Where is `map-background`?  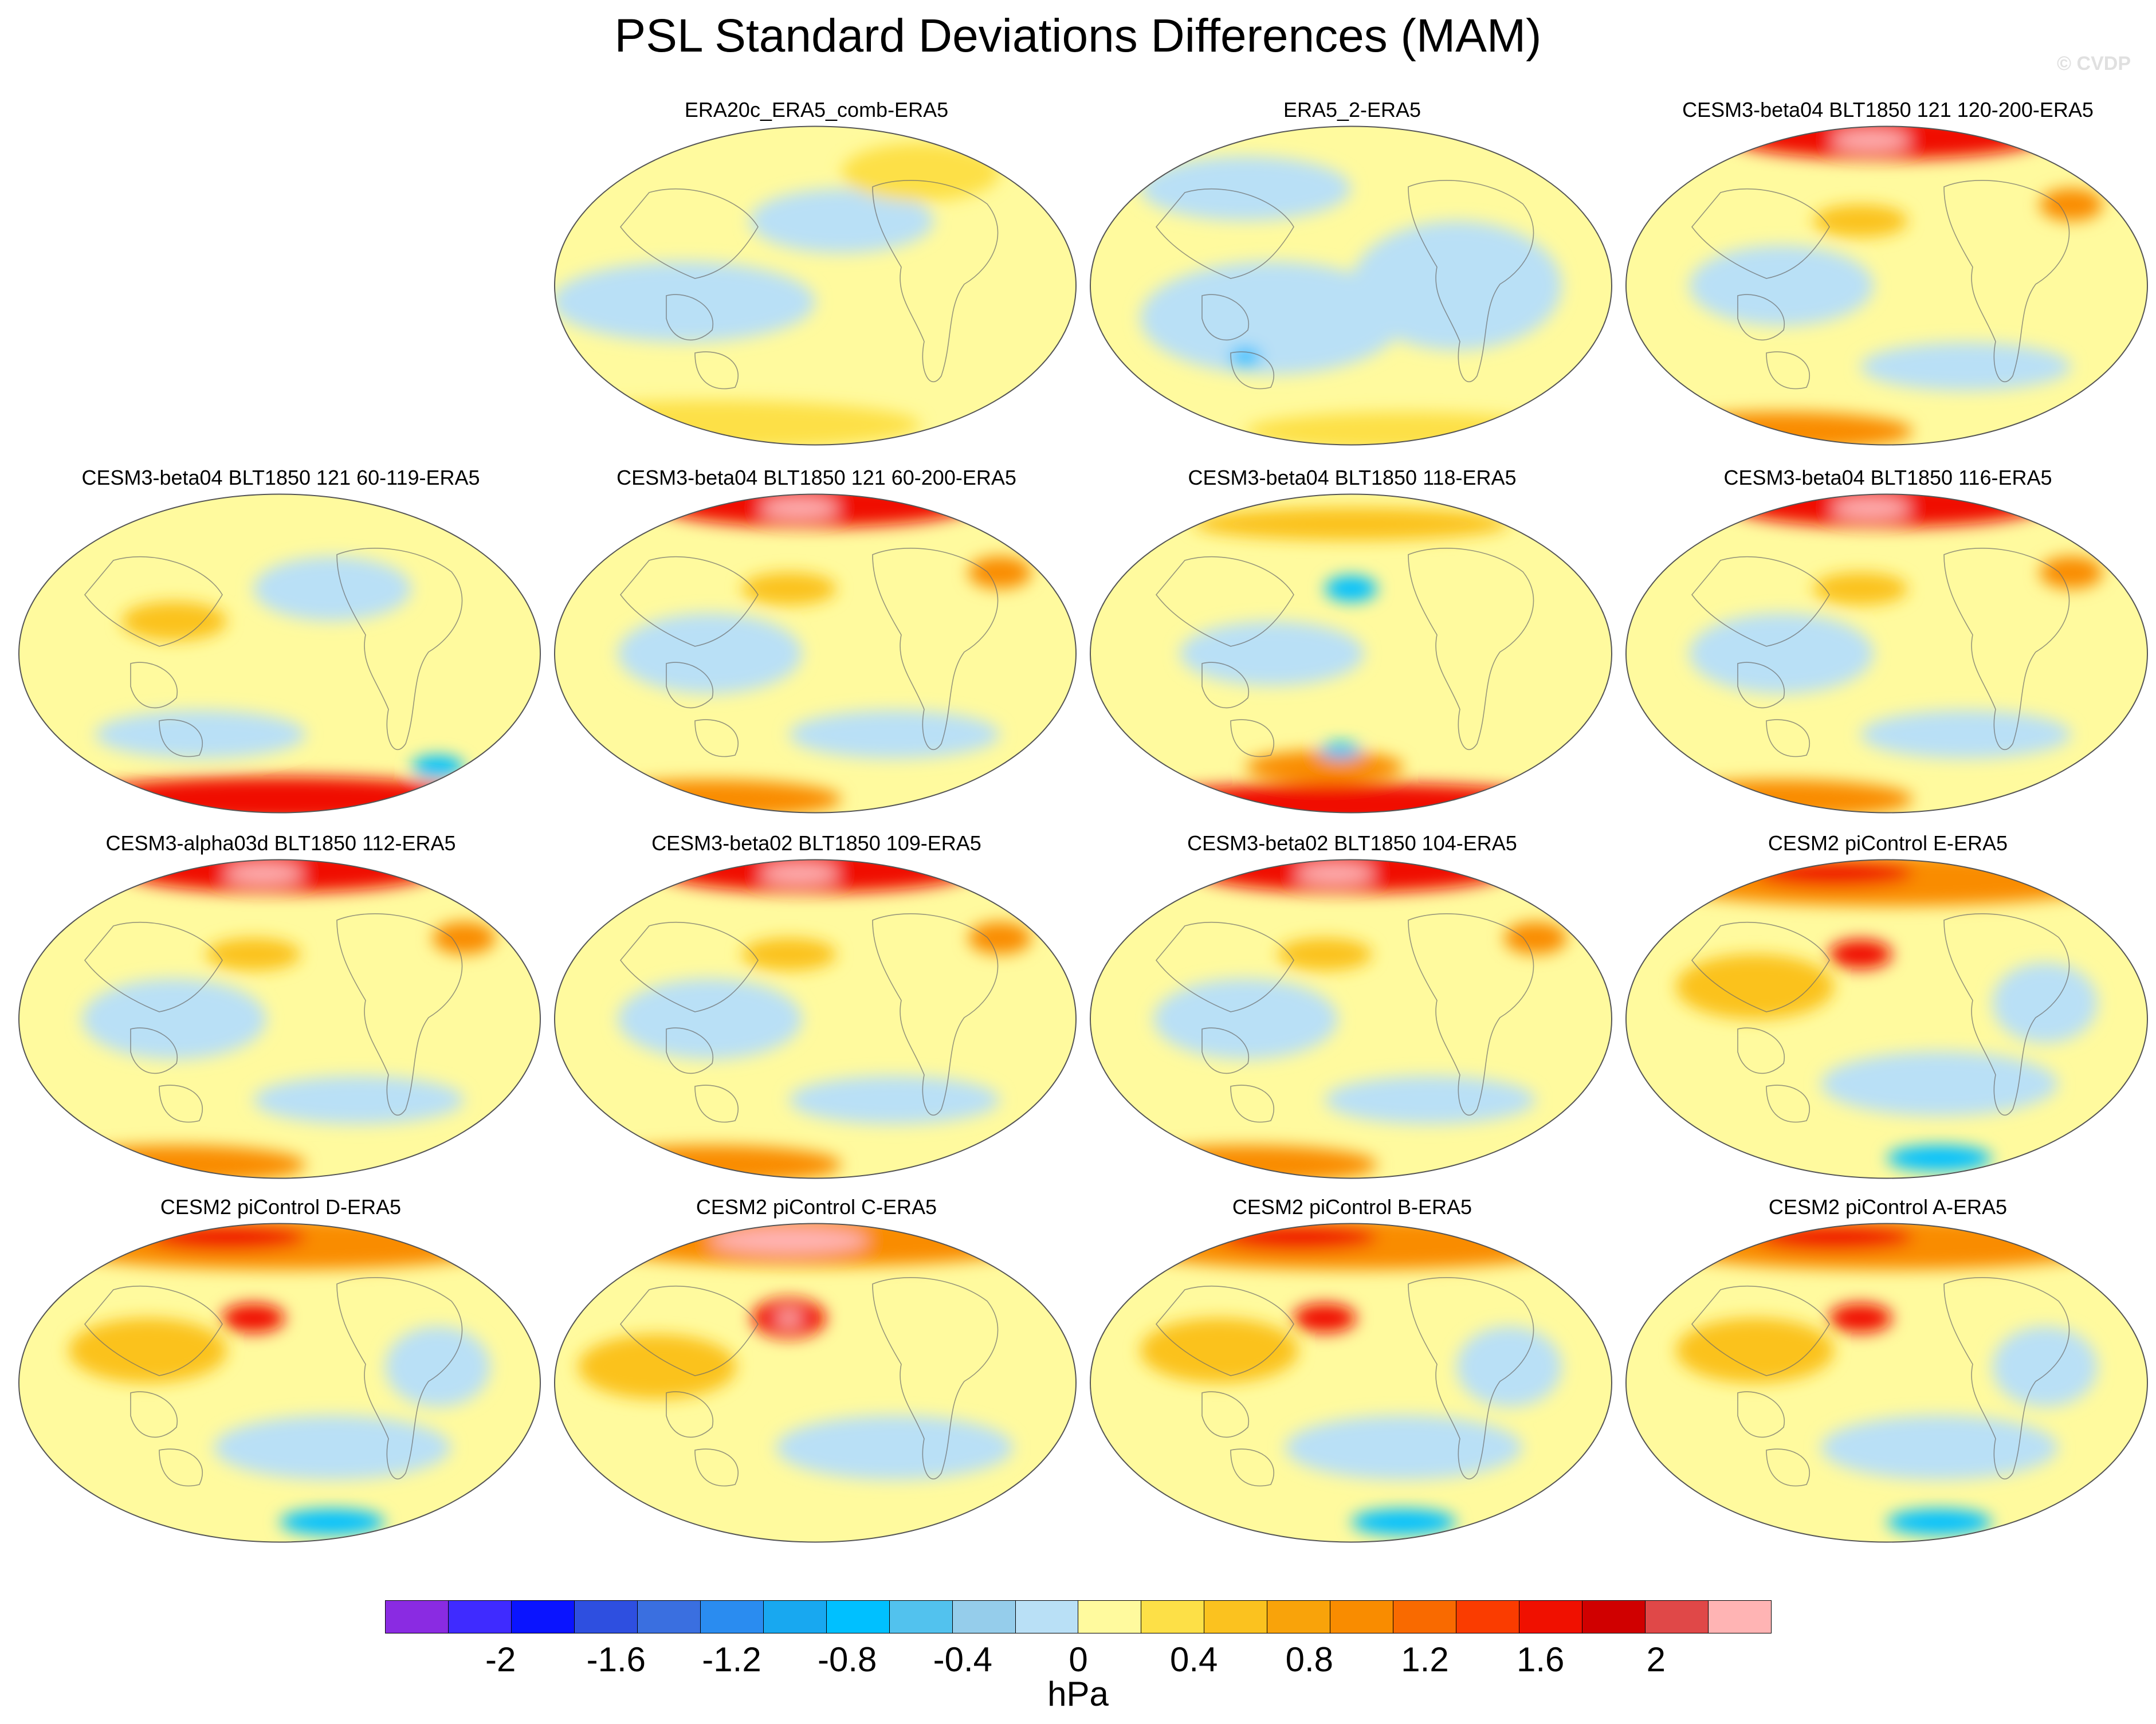 map-background is located at coordinates (279, 654).